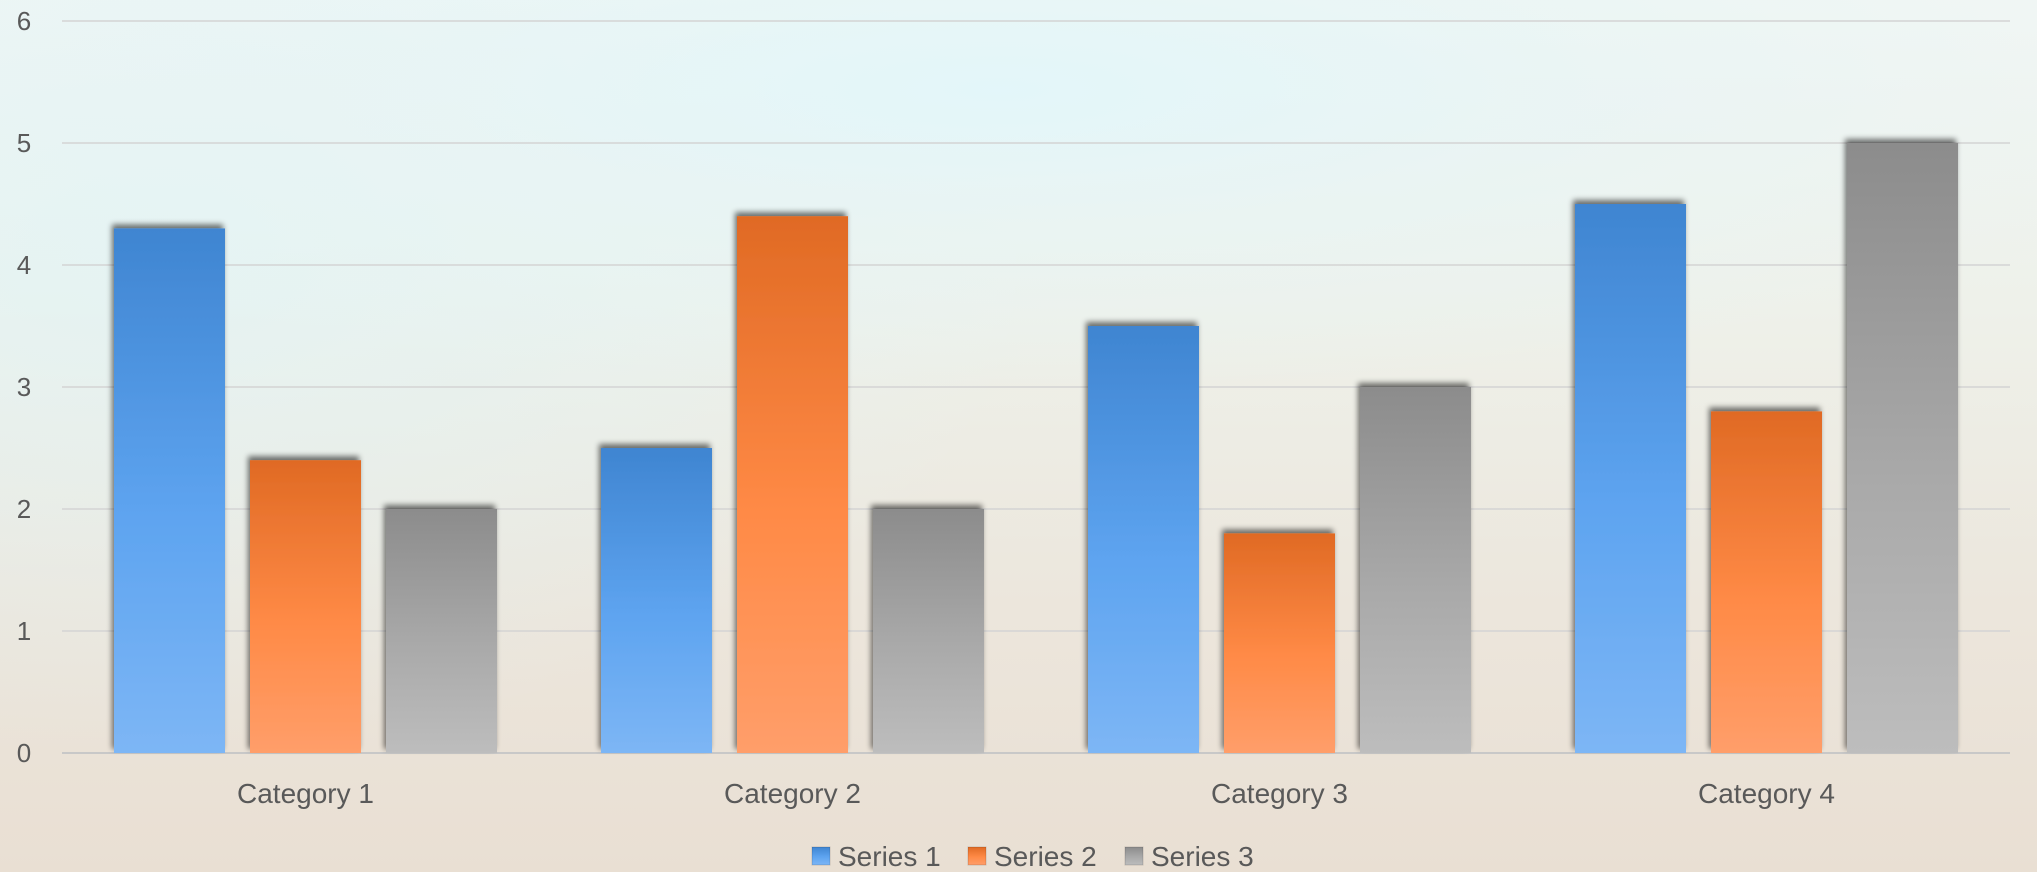  I want to click on legend: Series 1 Series 2 Series 3, so click(1032, 856).